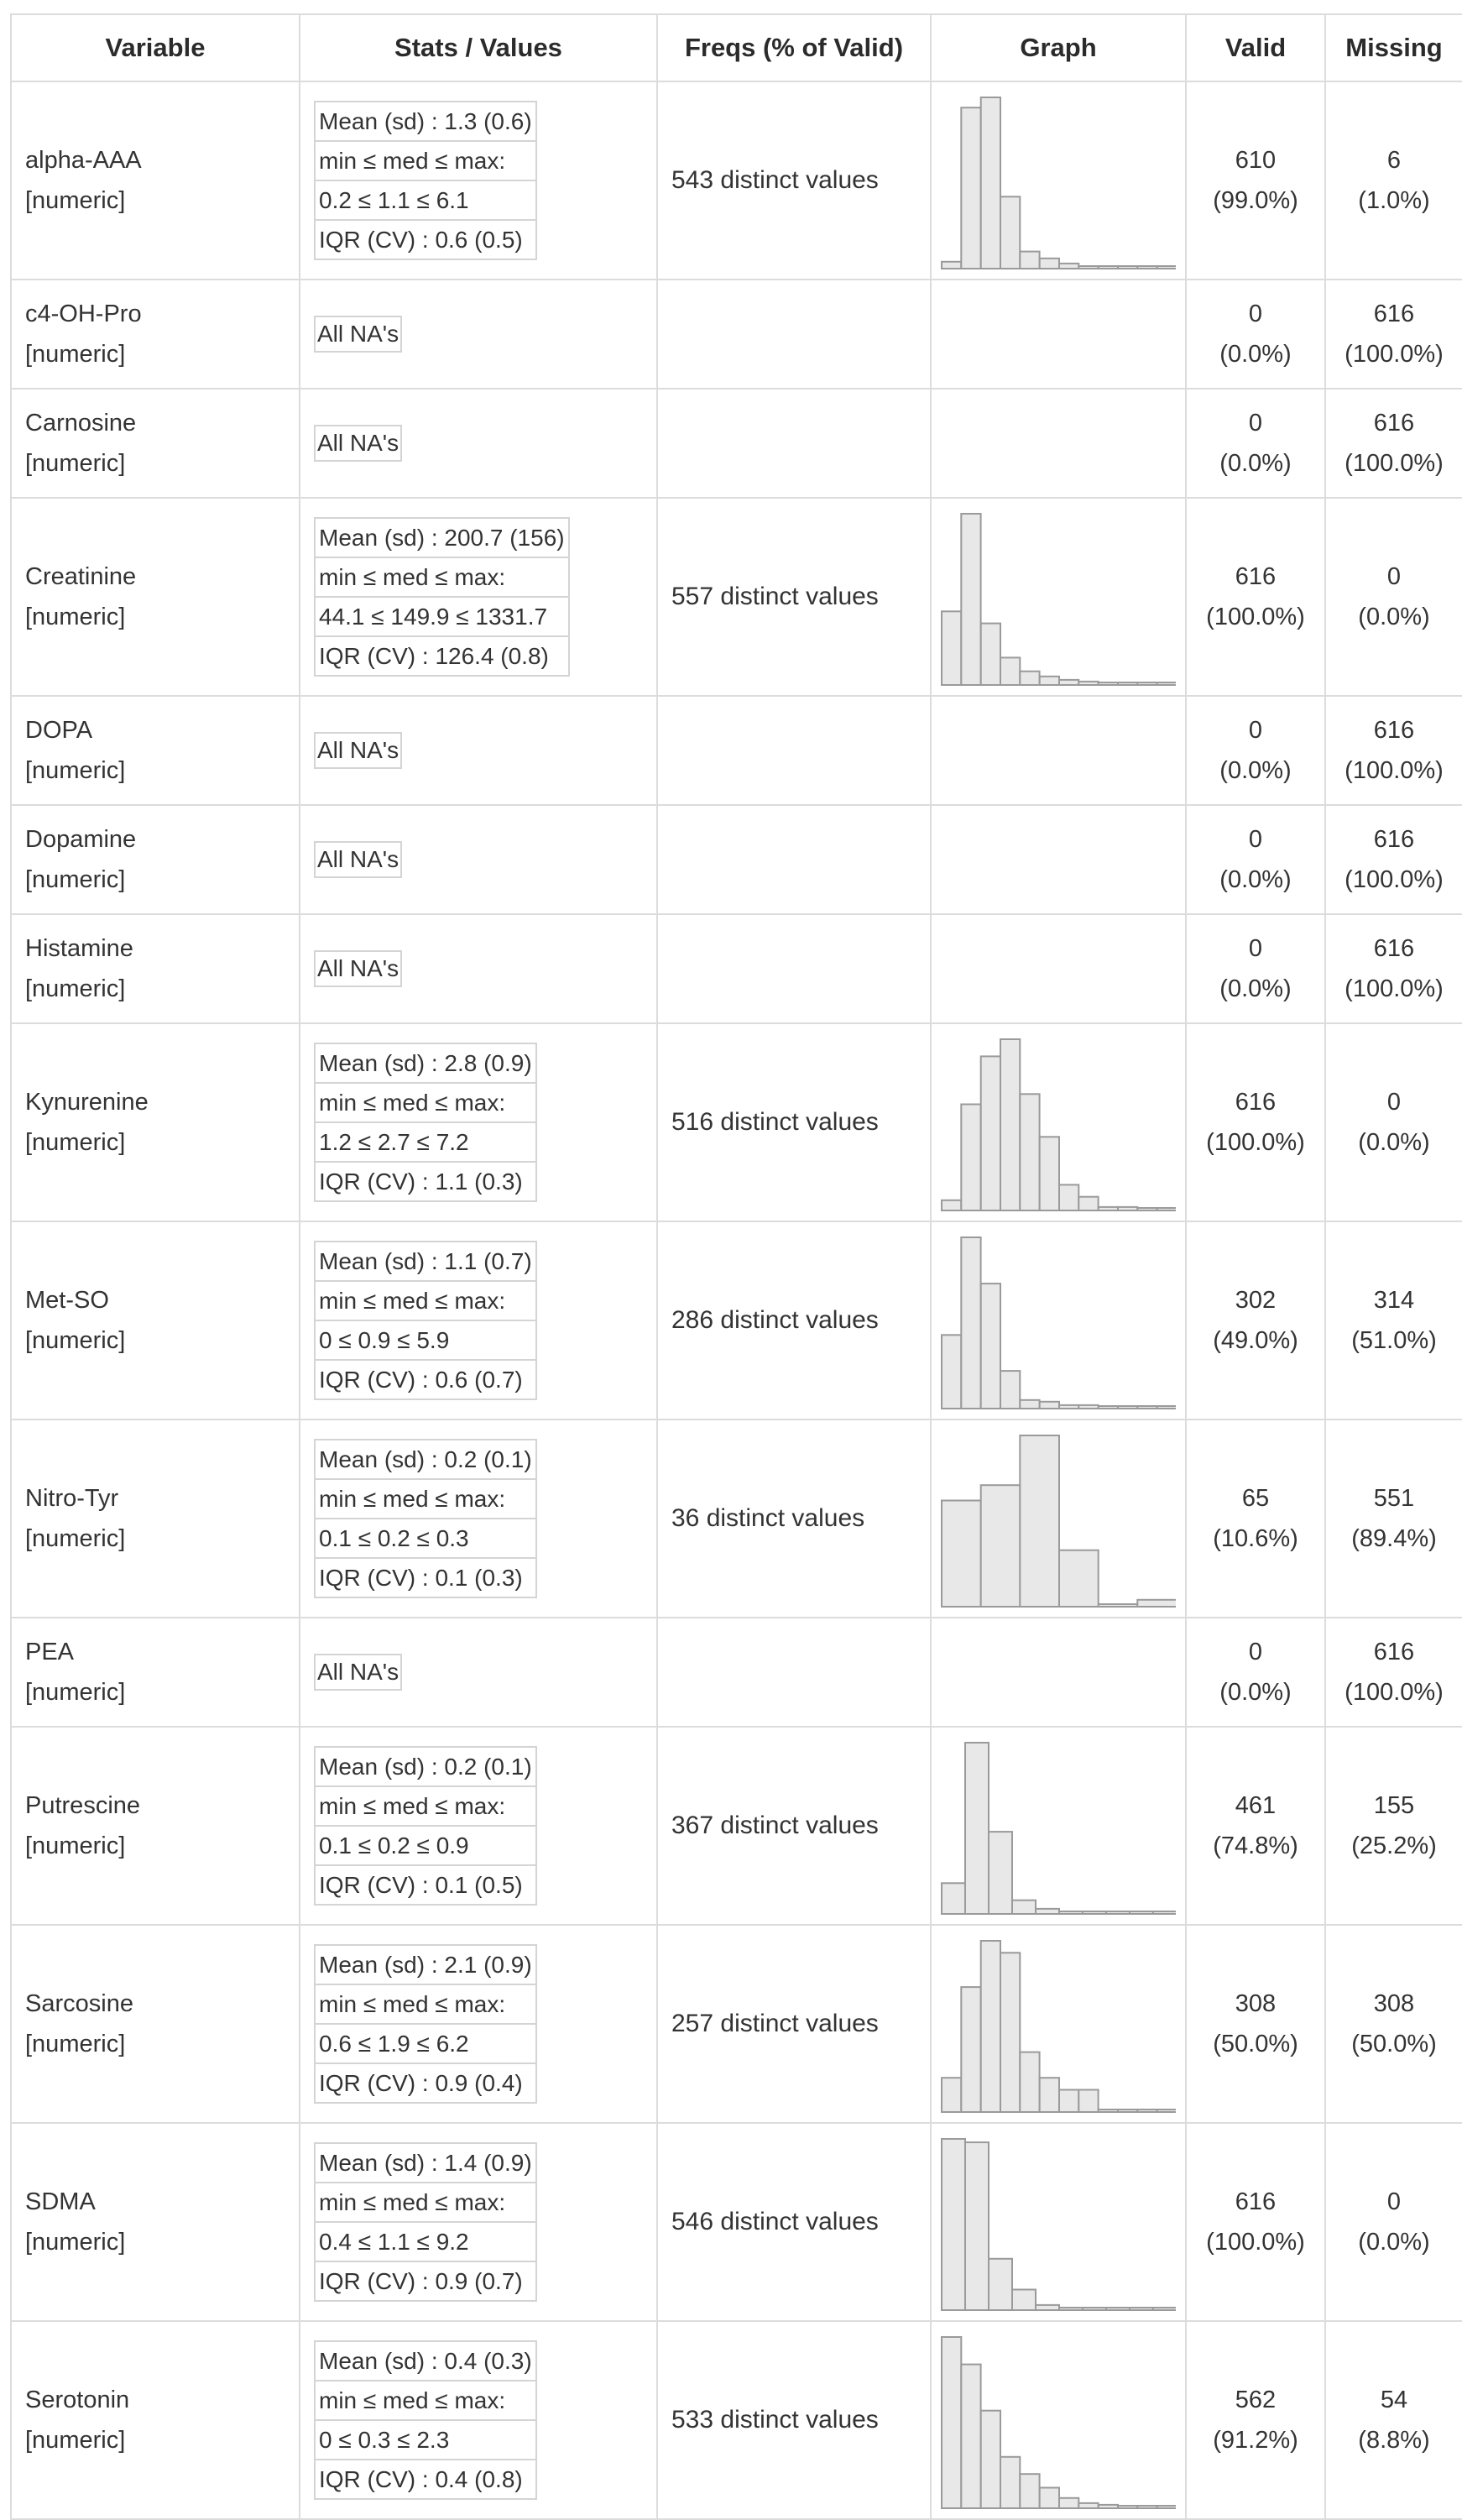 The height and width of the screenshot is (2520, 1462). I want to click on header-stats: Stats / Values, so click(479, 47).